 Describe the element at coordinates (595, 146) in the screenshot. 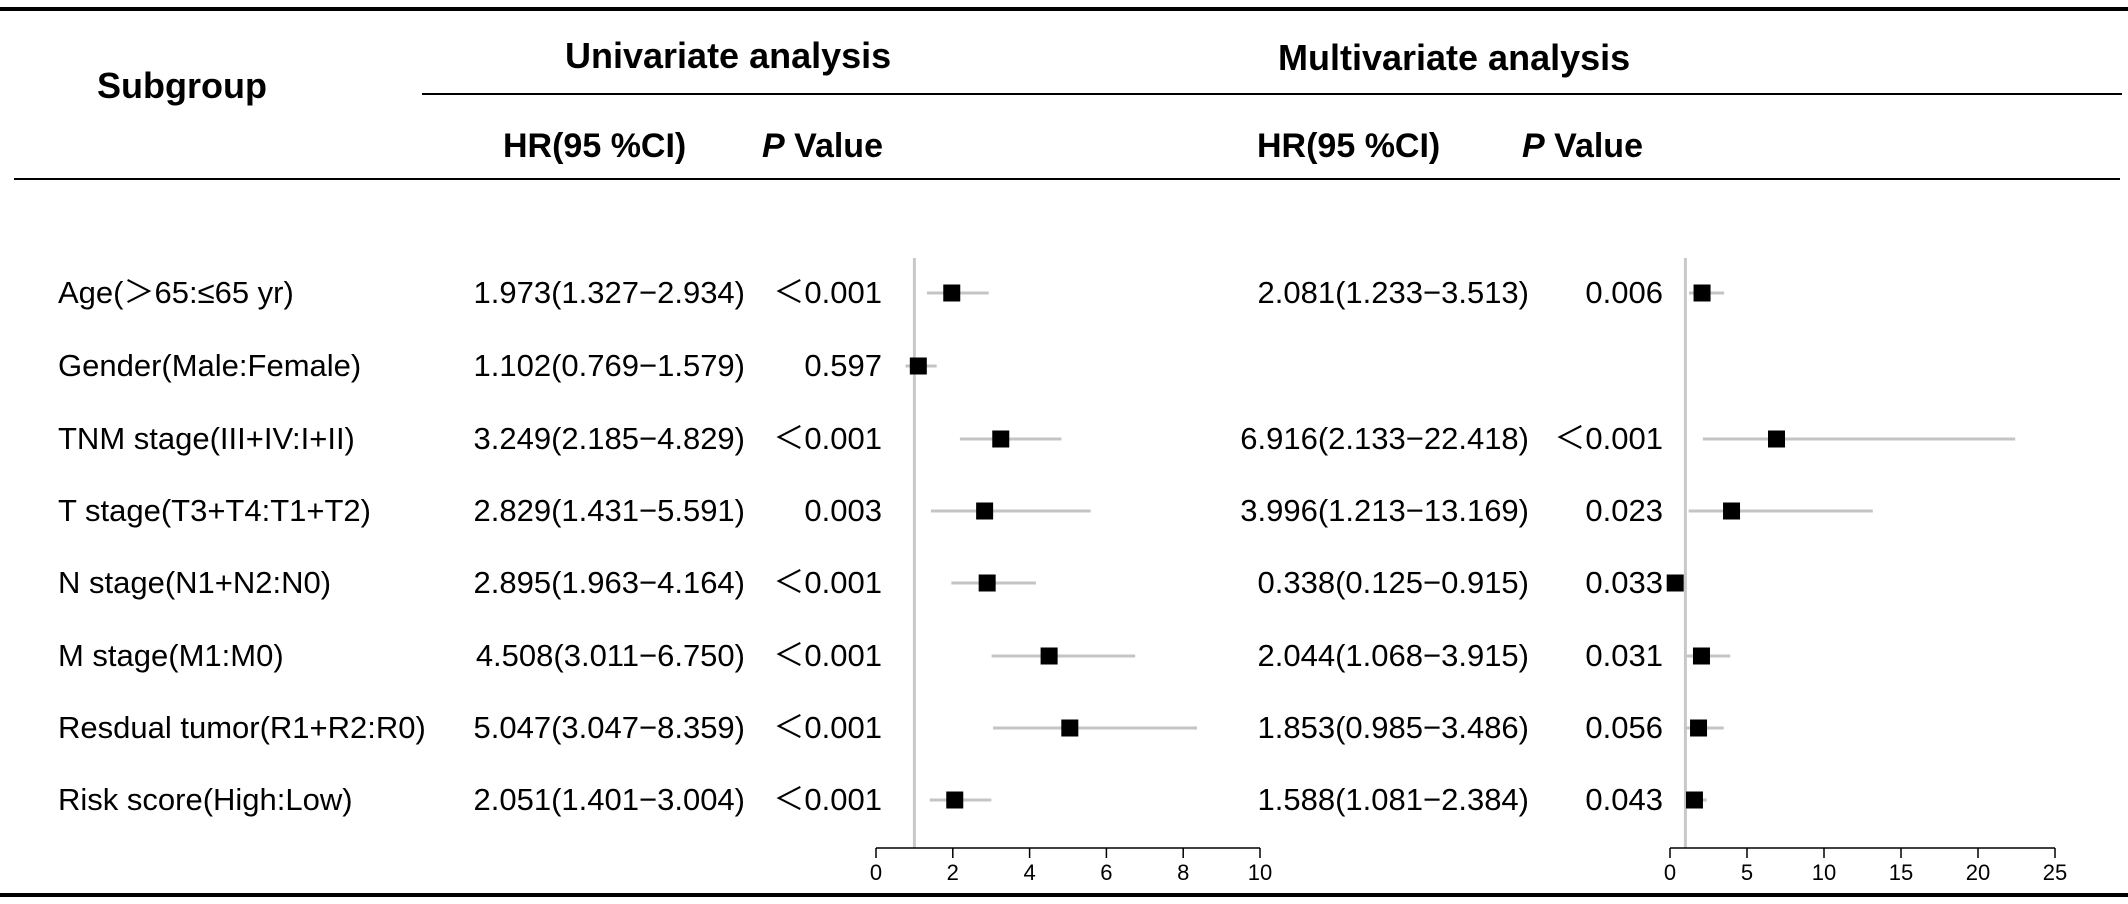

I see `uni-hr-header: HR(95 %CI)` at that location.